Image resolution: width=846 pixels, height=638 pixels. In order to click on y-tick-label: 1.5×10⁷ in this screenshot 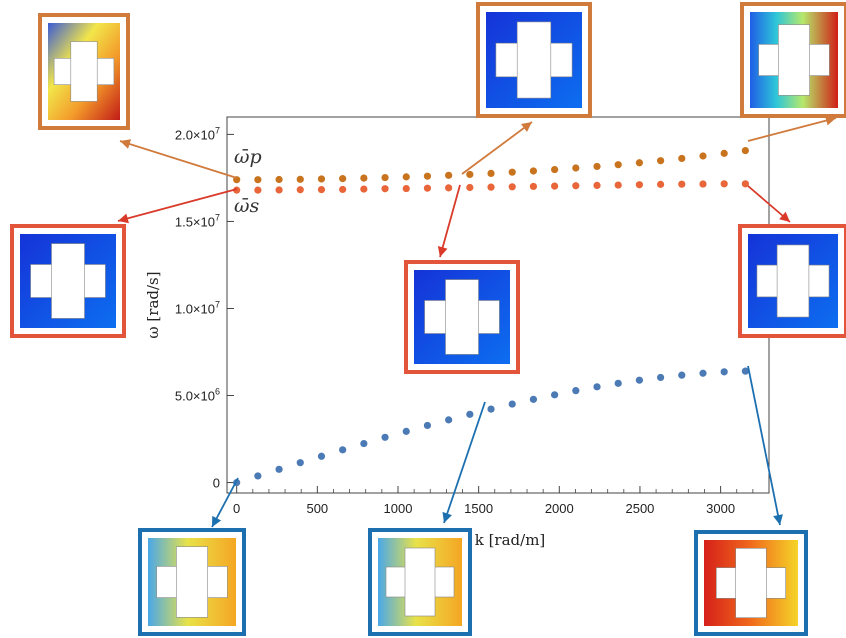, I will do `click(197, 220)`.